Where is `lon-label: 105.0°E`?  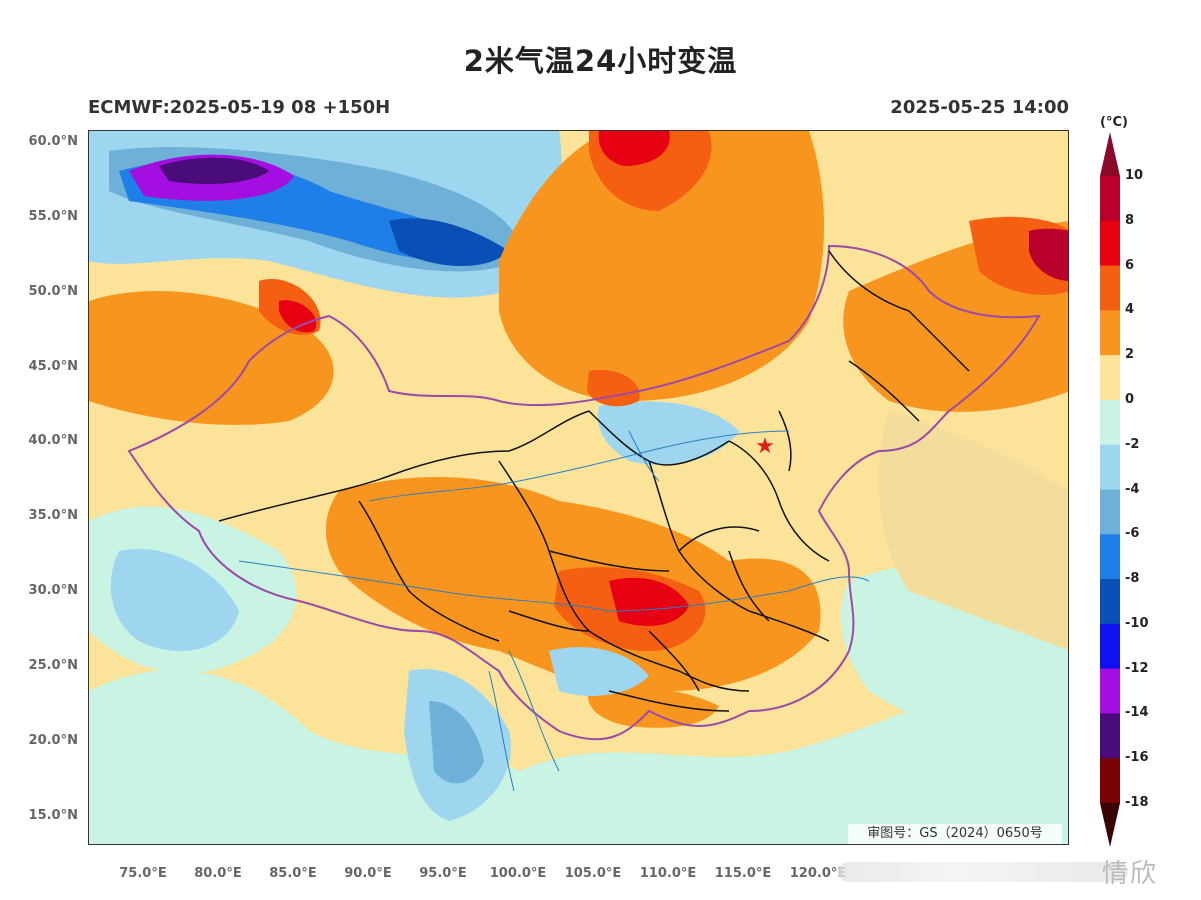 lon-label: 105.0°E is located at coordinates (593, 873).